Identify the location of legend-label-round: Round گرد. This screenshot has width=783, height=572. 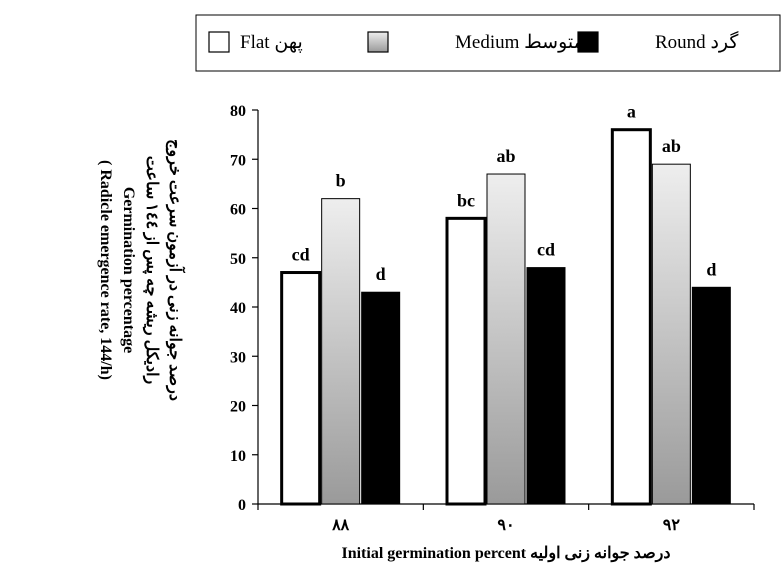
(697, 41).